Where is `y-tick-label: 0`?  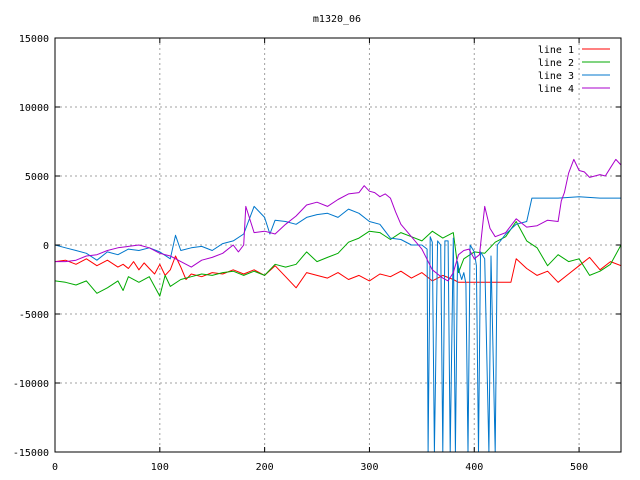 y-tick-label: 0 is located at coordinates (46, 246).